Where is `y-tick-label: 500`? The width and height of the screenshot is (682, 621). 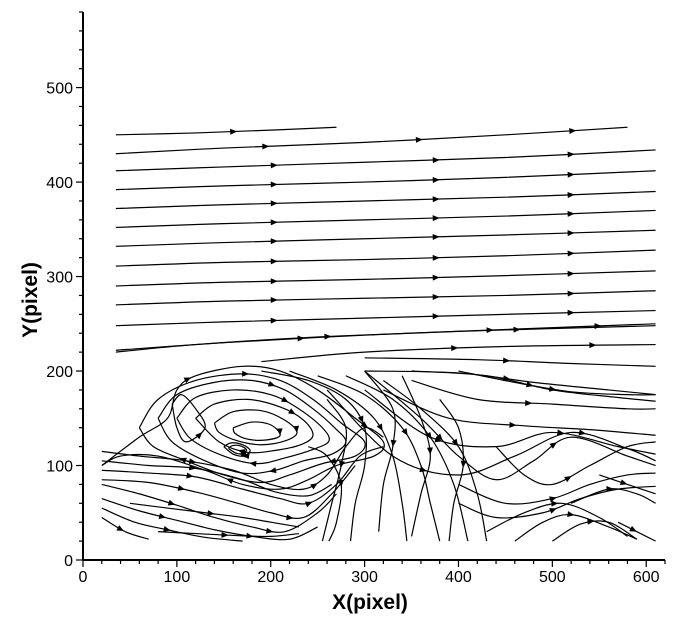 y-tick-label: 500 is located at coordinates (59, 89).